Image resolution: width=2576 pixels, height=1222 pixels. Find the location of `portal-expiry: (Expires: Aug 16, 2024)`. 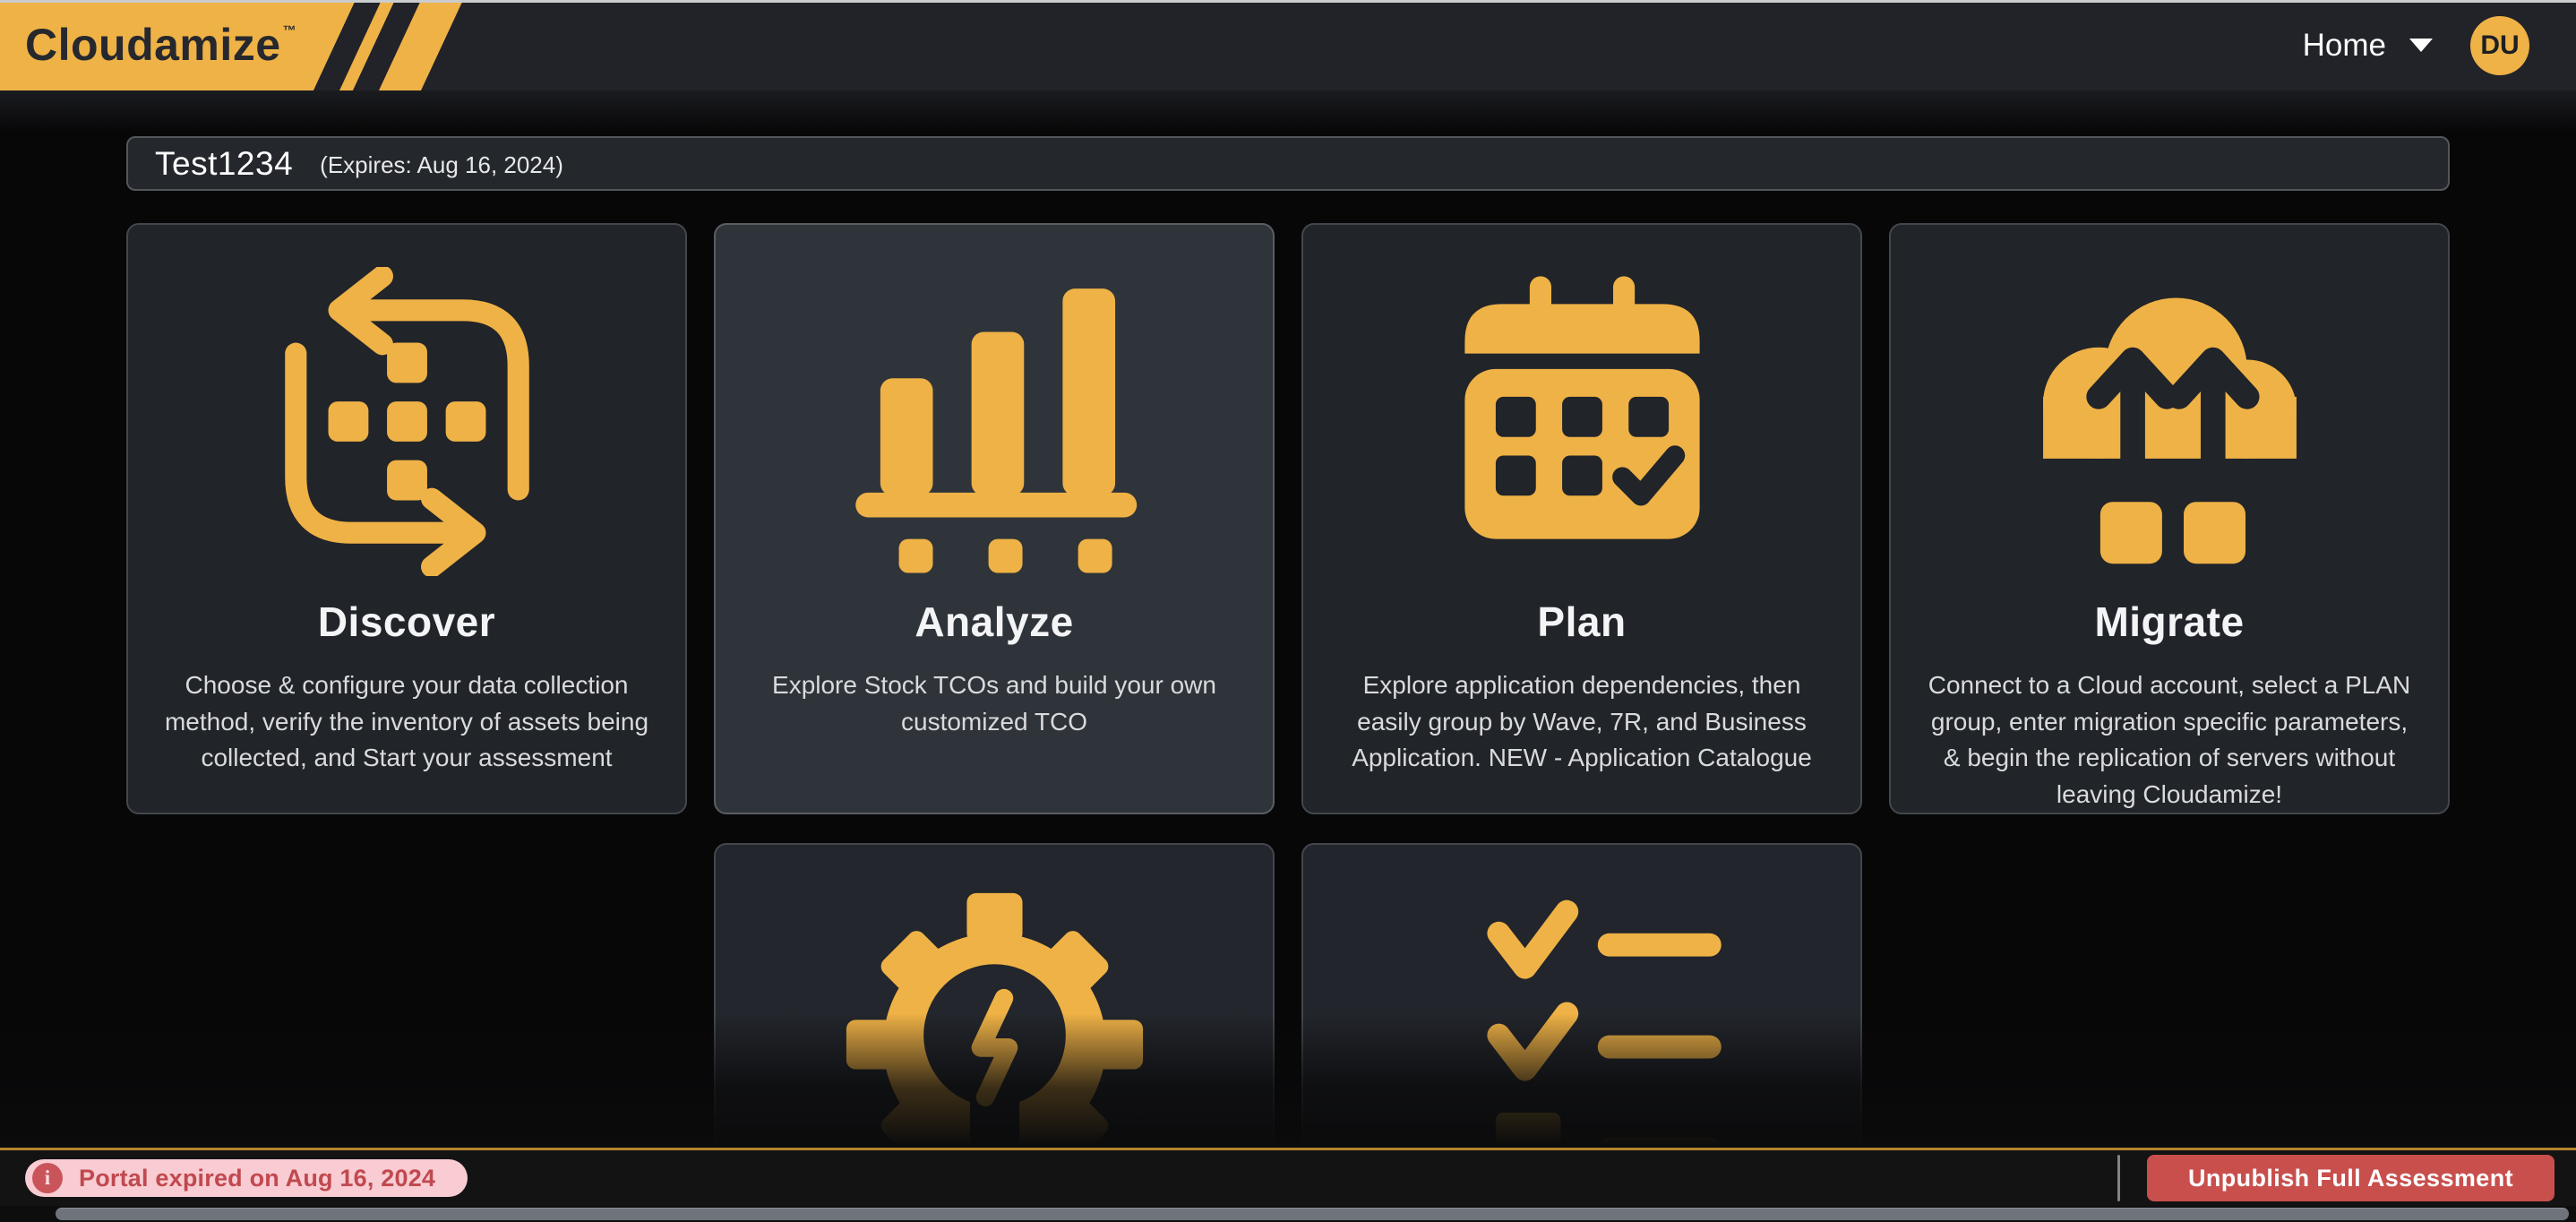

portal-expiry: (Expires: Aug 16, 2024) is located at coordinates (441, 165).